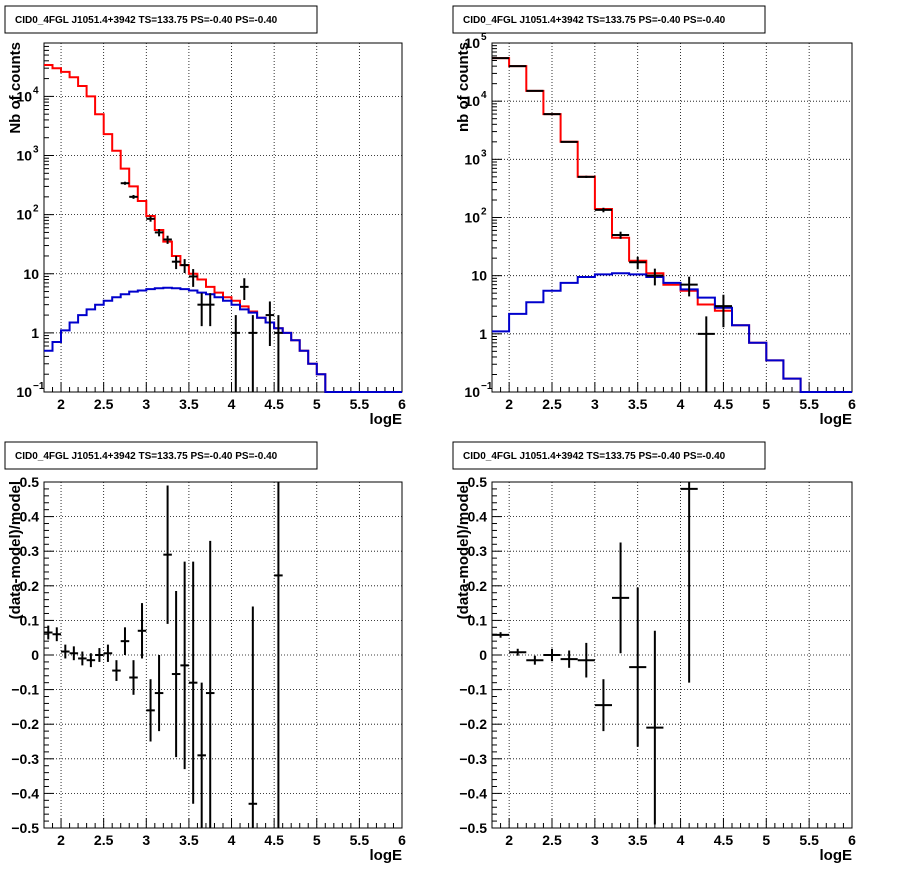 This screenshot has height=875, width=898. Describe the element at coordinates (484, 37) in the screenshot. I see `y-tick-exponent: 5` at that location.